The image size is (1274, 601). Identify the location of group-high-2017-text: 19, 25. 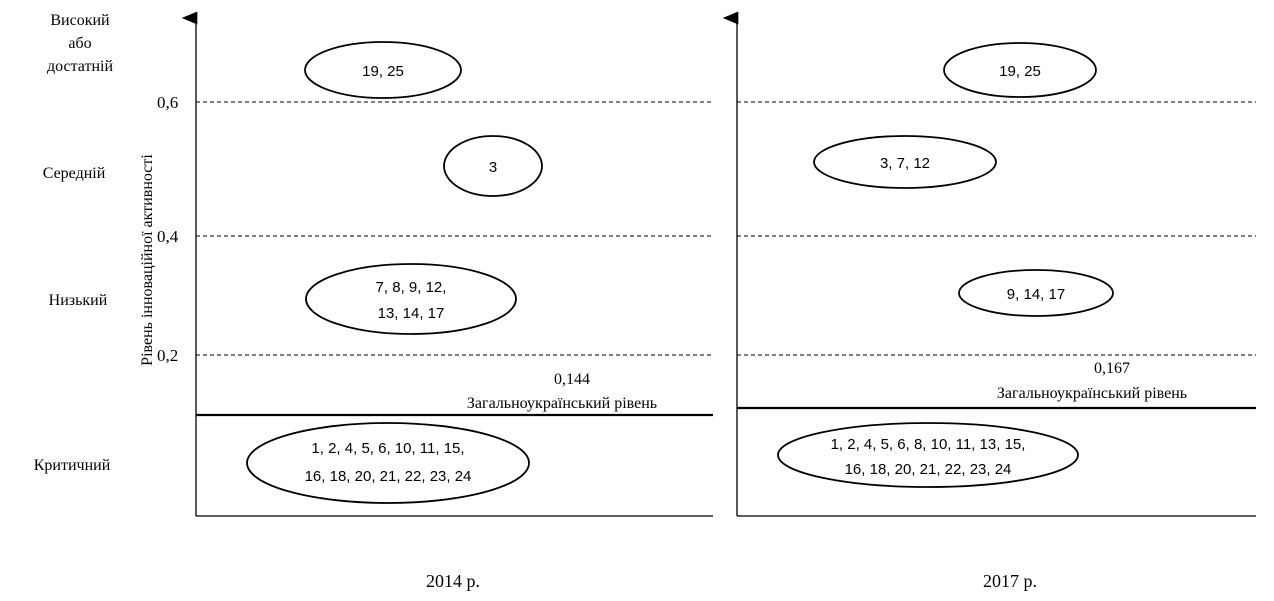
(1020, 71).